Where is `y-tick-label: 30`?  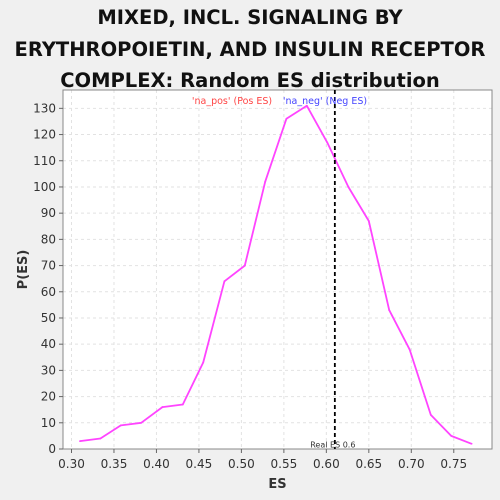 y-tick-label: 30 is located at coordinates (48, 370).